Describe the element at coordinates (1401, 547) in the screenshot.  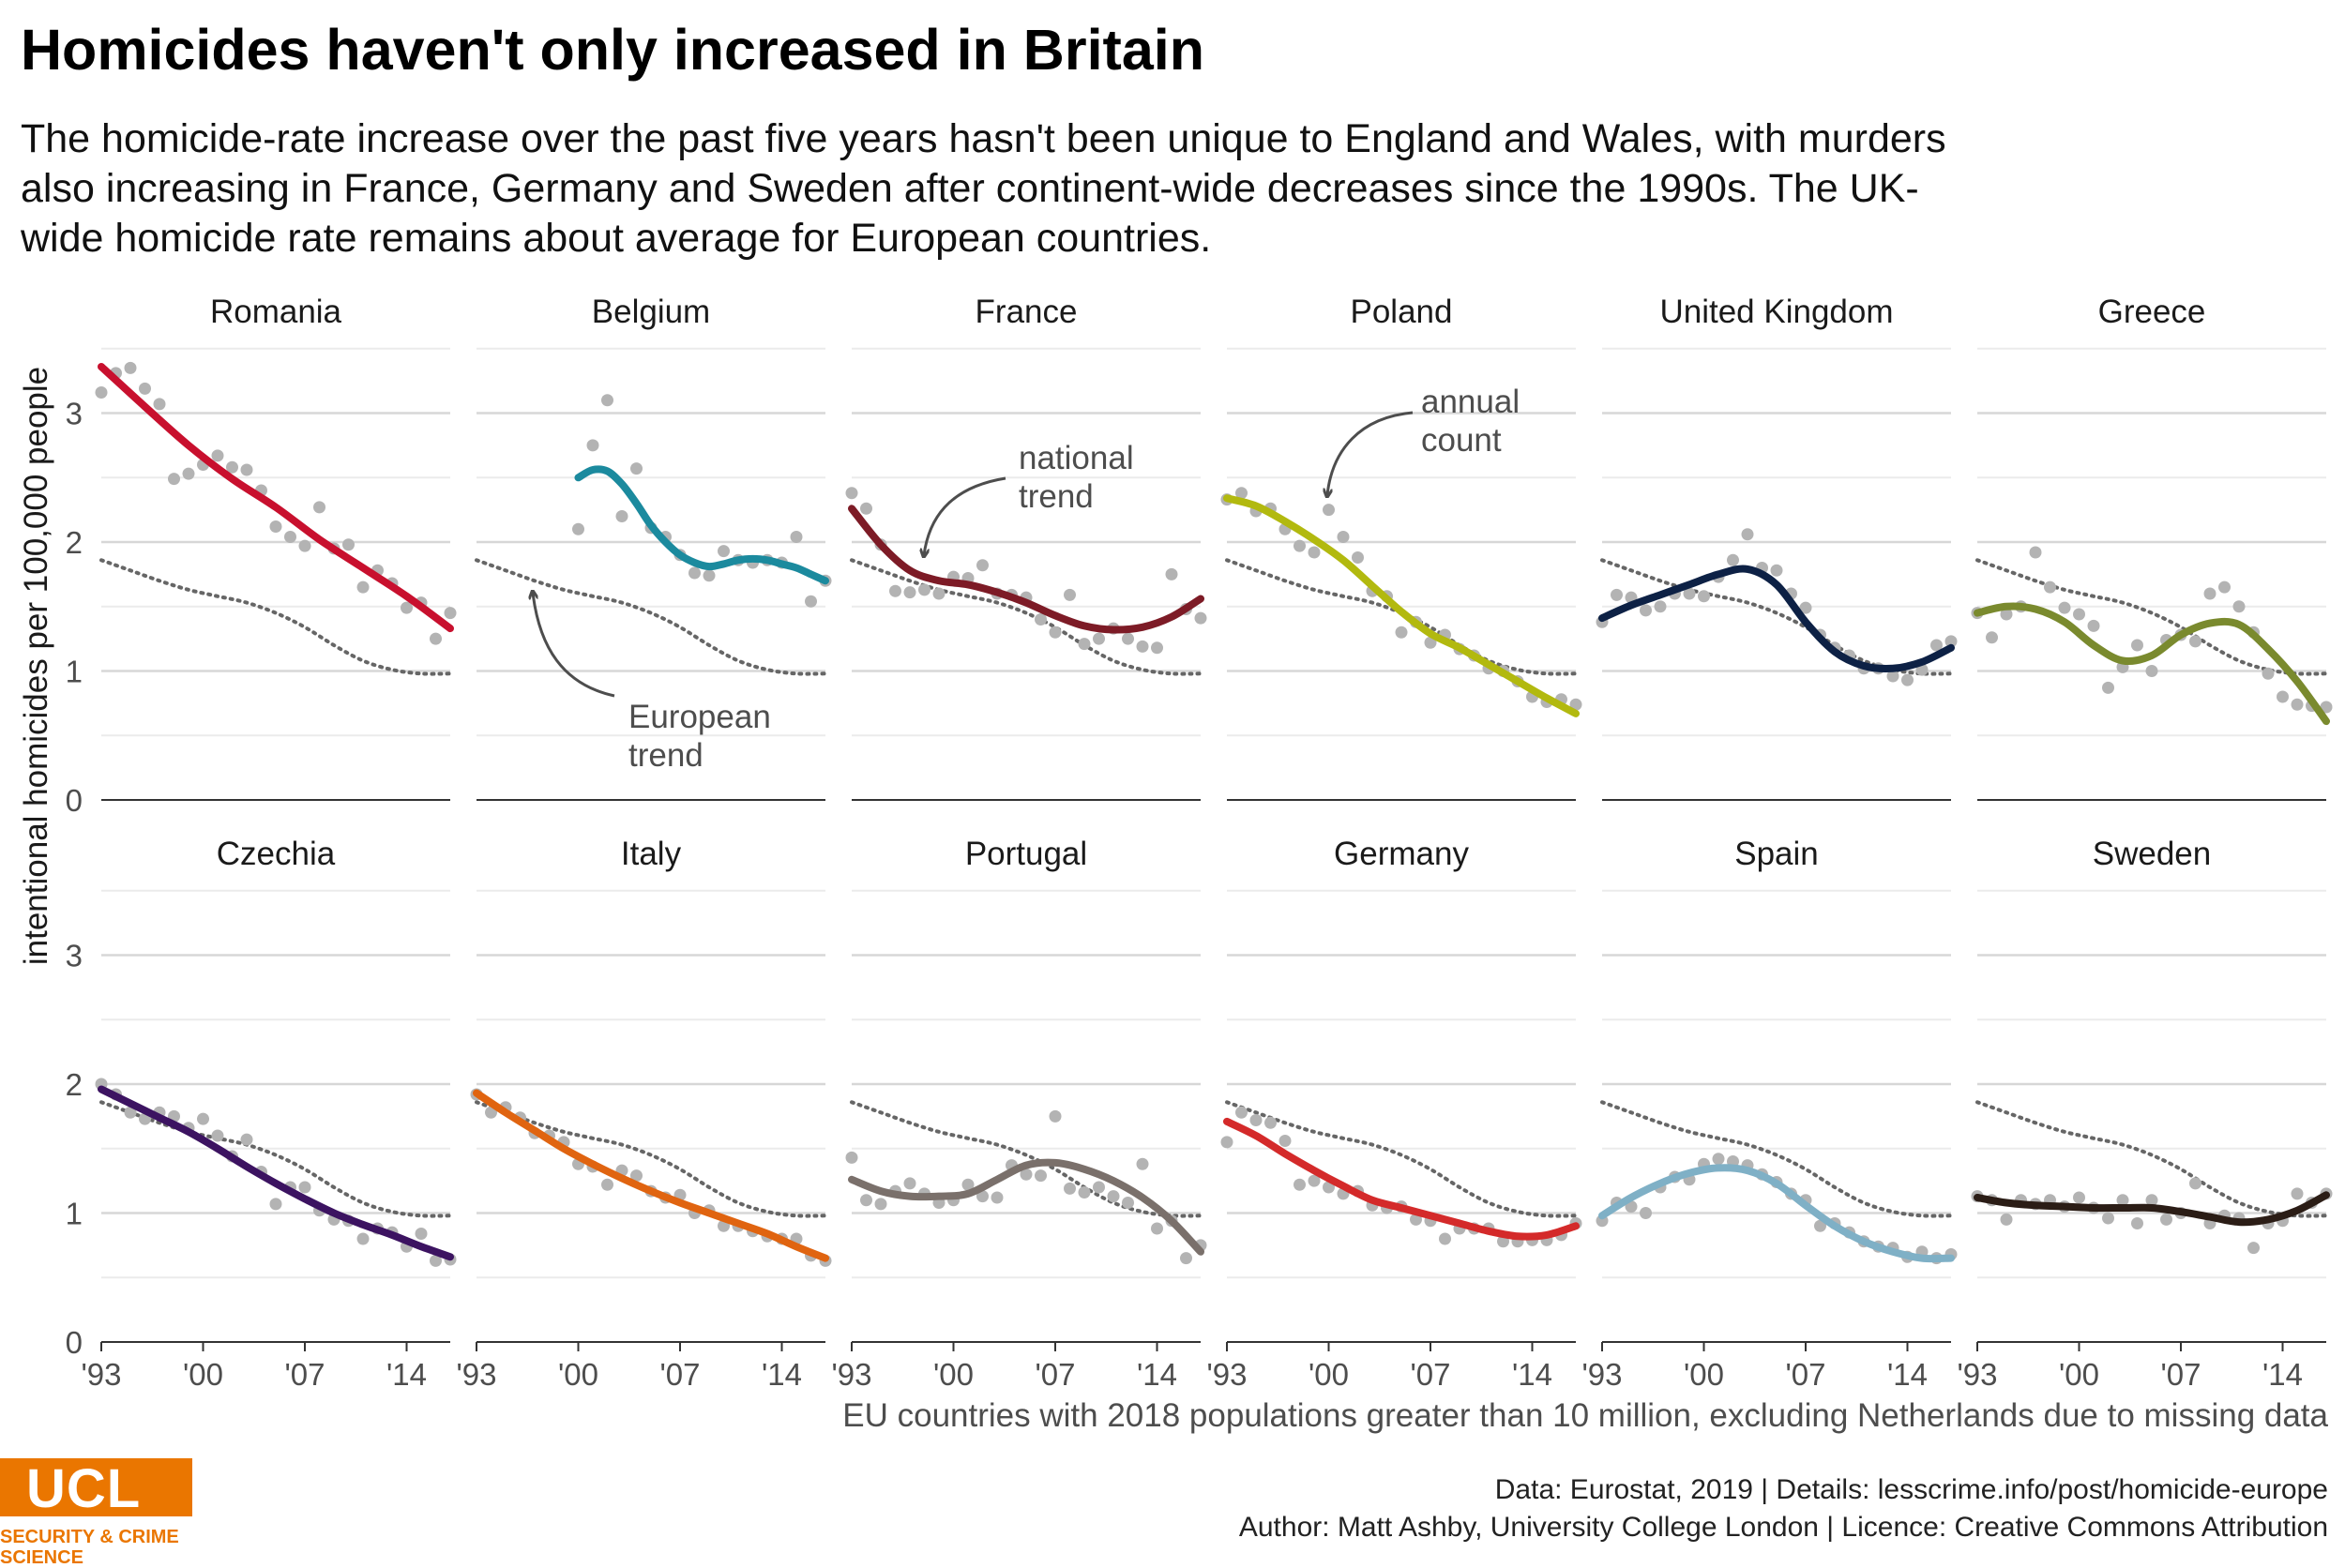
I see `panel-poland: Poland` at that location.